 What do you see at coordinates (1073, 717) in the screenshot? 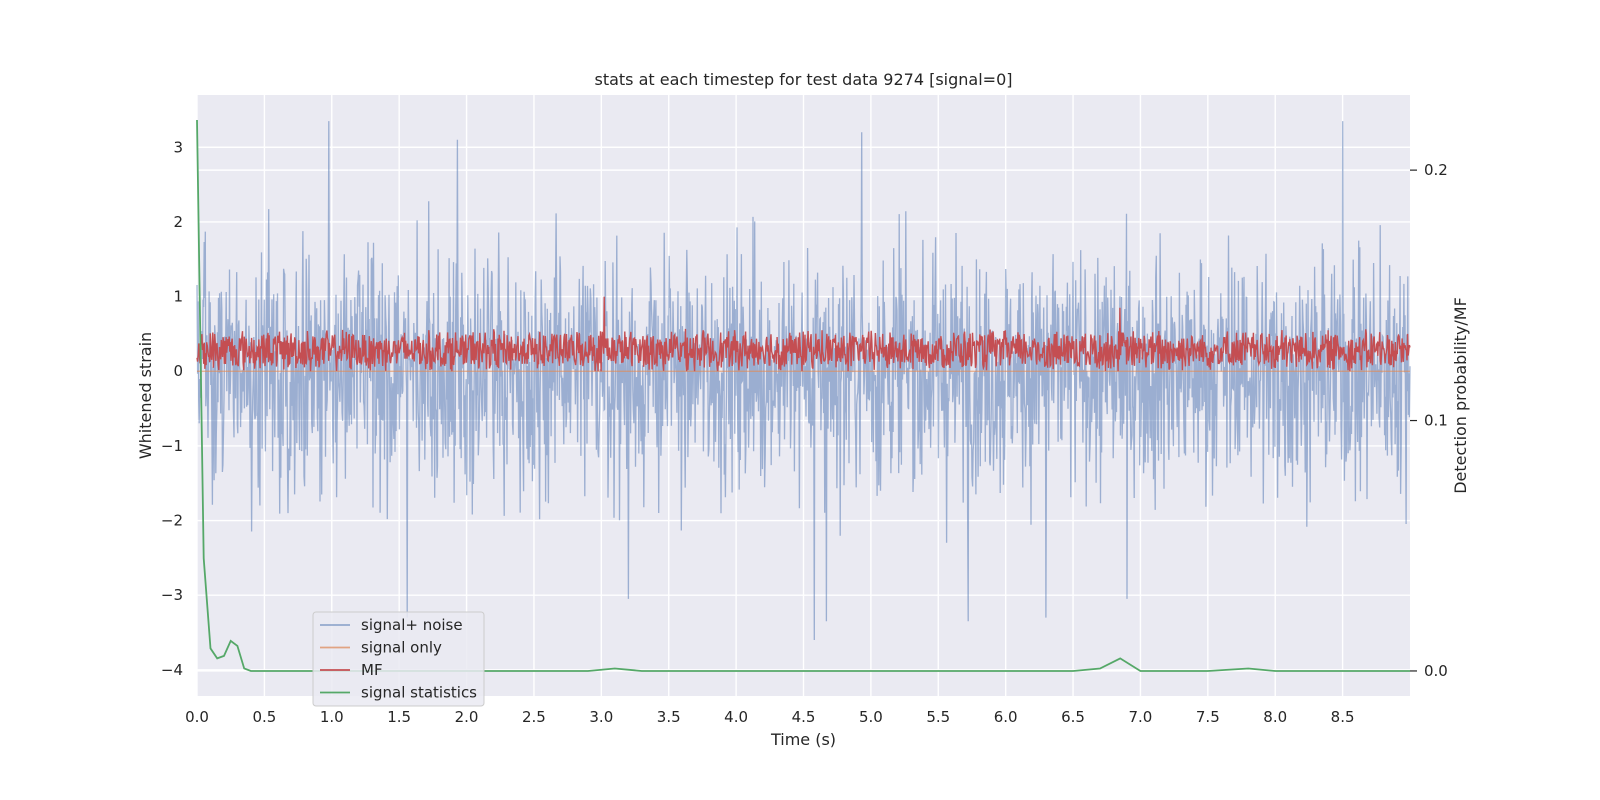
I see `x-tick-label: 6.5` at bounding box center [1073, 717].